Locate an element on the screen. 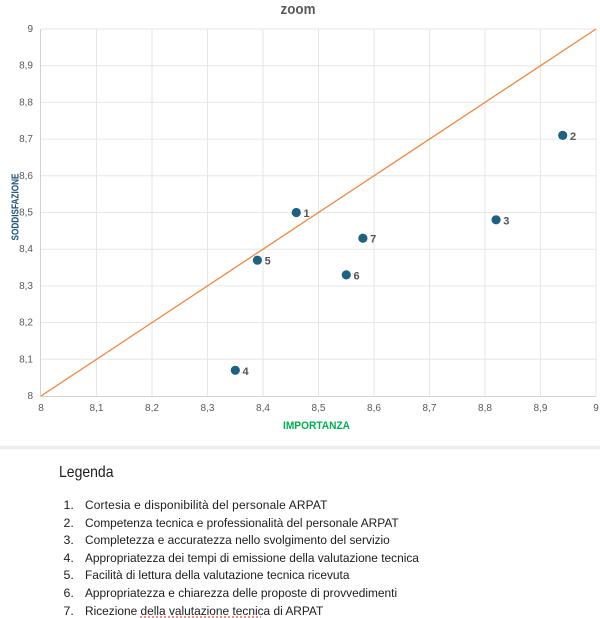 This screenshot has width=600, height=618. svg-text: 7 is located at coordinates (373, 240).